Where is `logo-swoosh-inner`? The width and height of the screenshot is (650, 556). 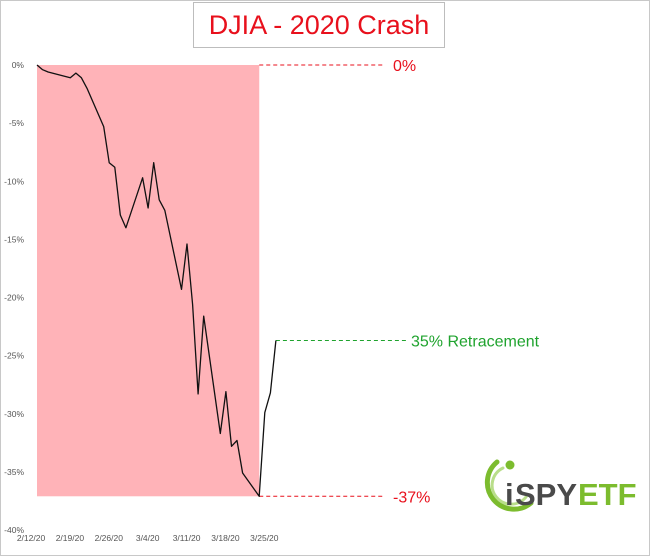 logo-swoosh-inner is located at coordinates (509, 486).